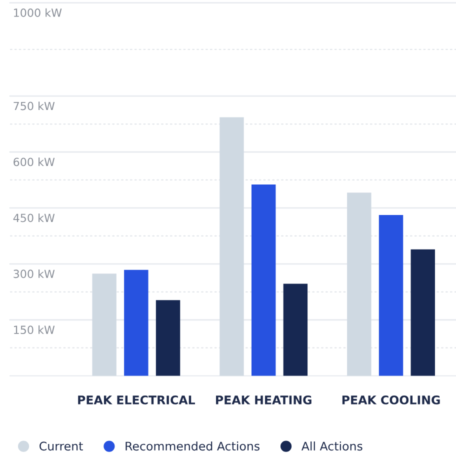 The width and height of the screenshot is (456, 464). I want to click on y-tick-label: 1000 kW, so click(38, 12).